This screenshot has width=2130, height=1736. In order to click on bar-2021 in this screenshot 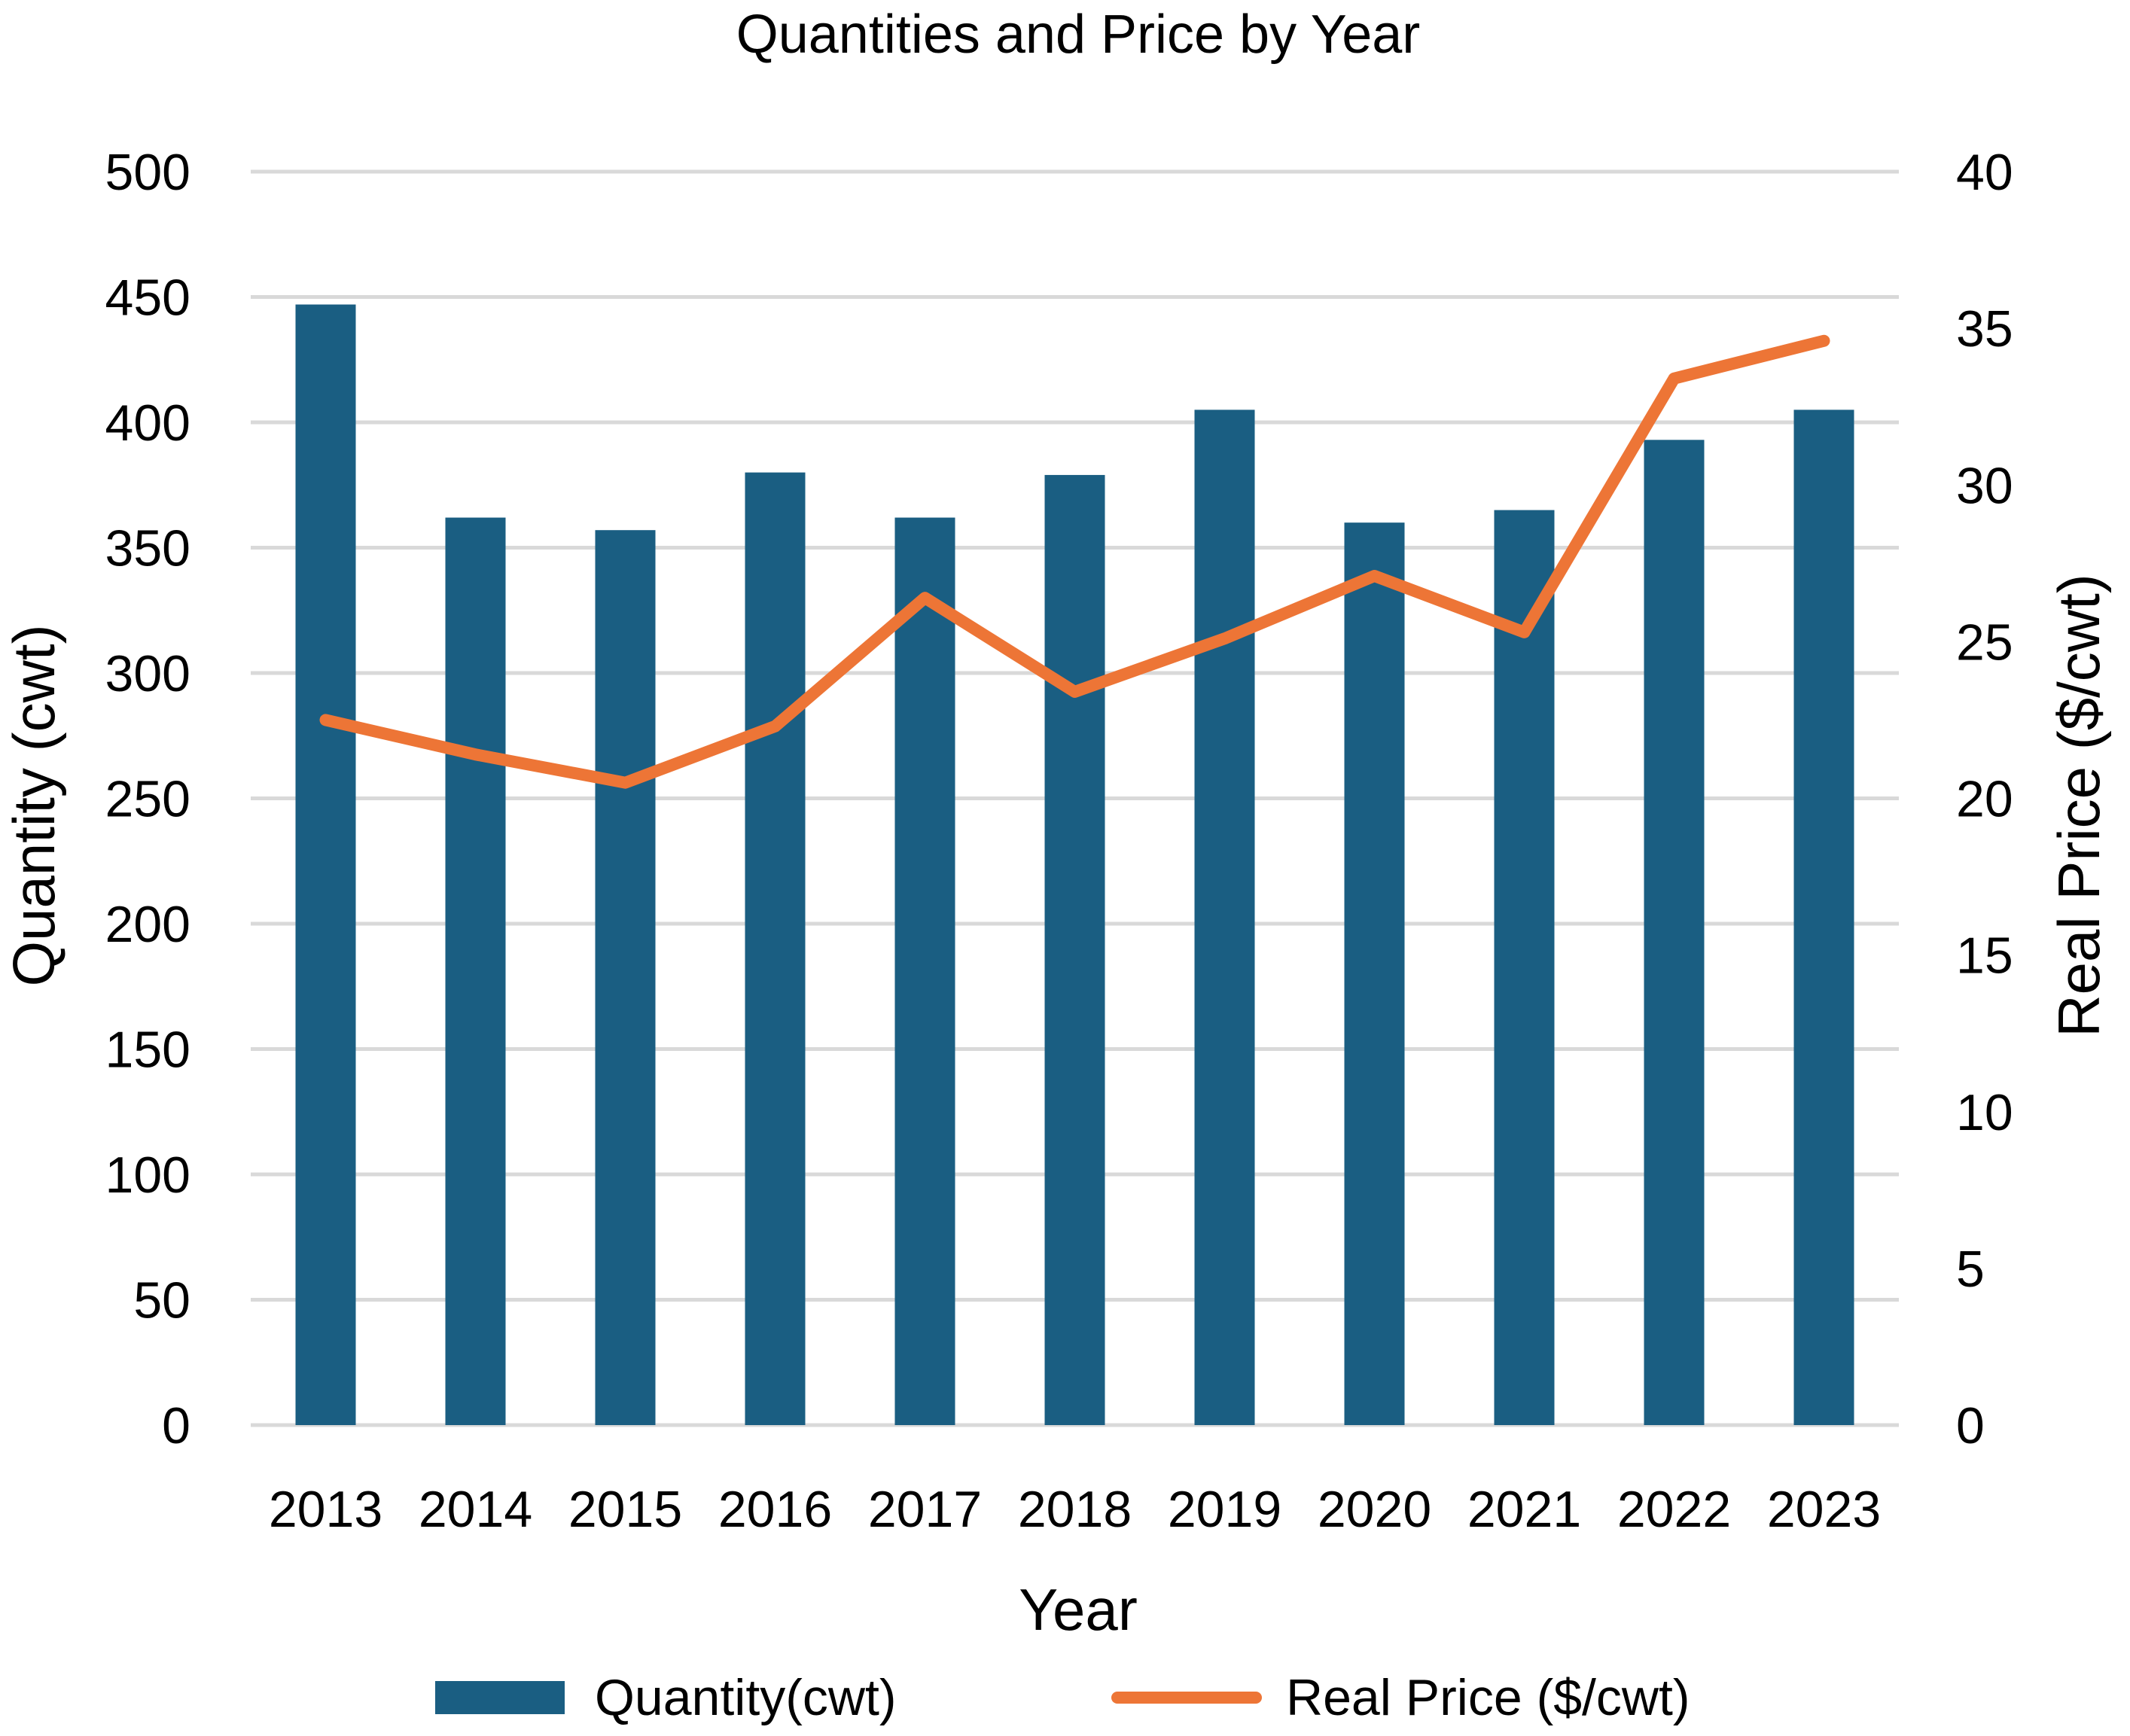, I will do `click(1524, 967)`.